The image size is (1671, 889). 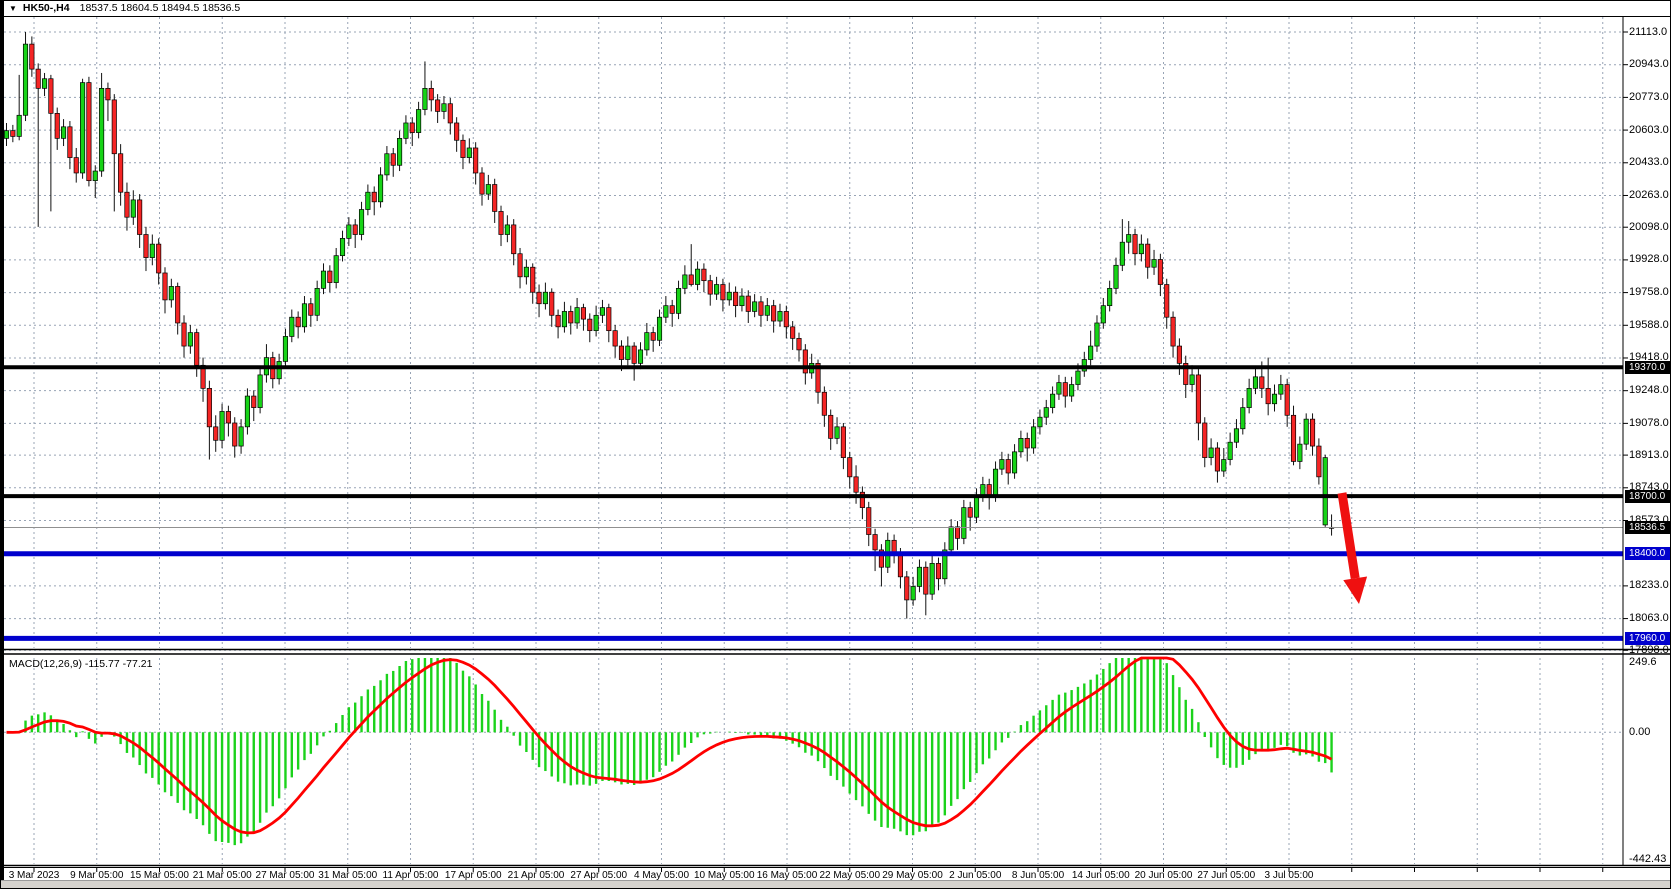 What do you see at coordinates (1649, 162) in the screenshot?
I see `price-axis-label: 20433.0` at bounding box center [1649, 162].